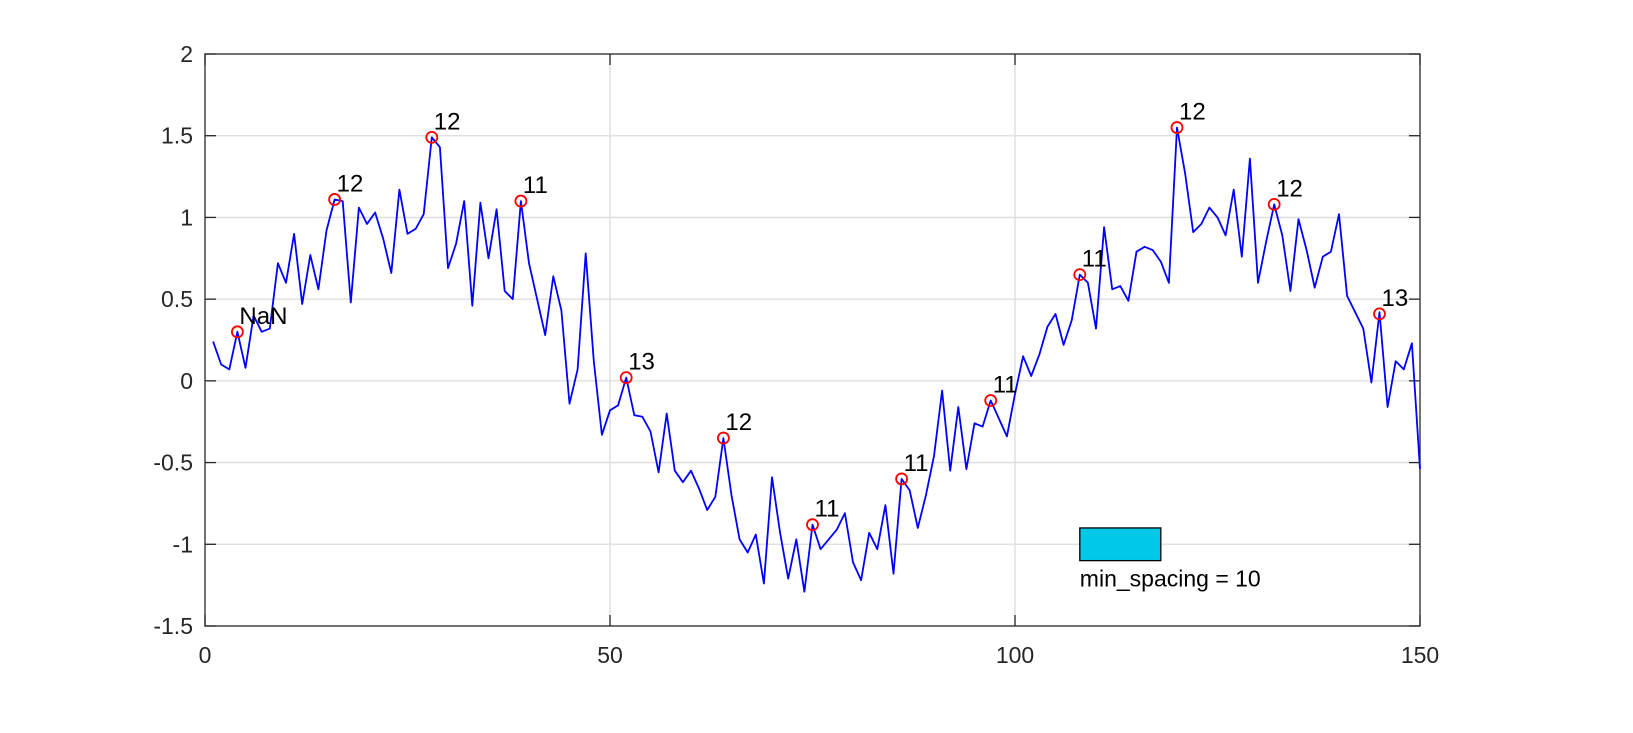 The image size is (1633, 733). Describe the element at coordinates (1015, 655) in the screenshot. I see `x-tick-label: 100` at that location.